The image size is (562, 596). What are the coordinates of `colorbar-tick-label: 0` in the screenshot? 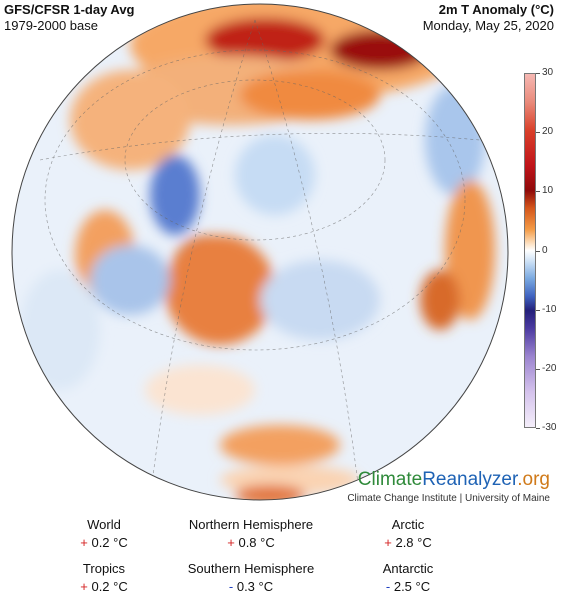 It's located at (545, 250).